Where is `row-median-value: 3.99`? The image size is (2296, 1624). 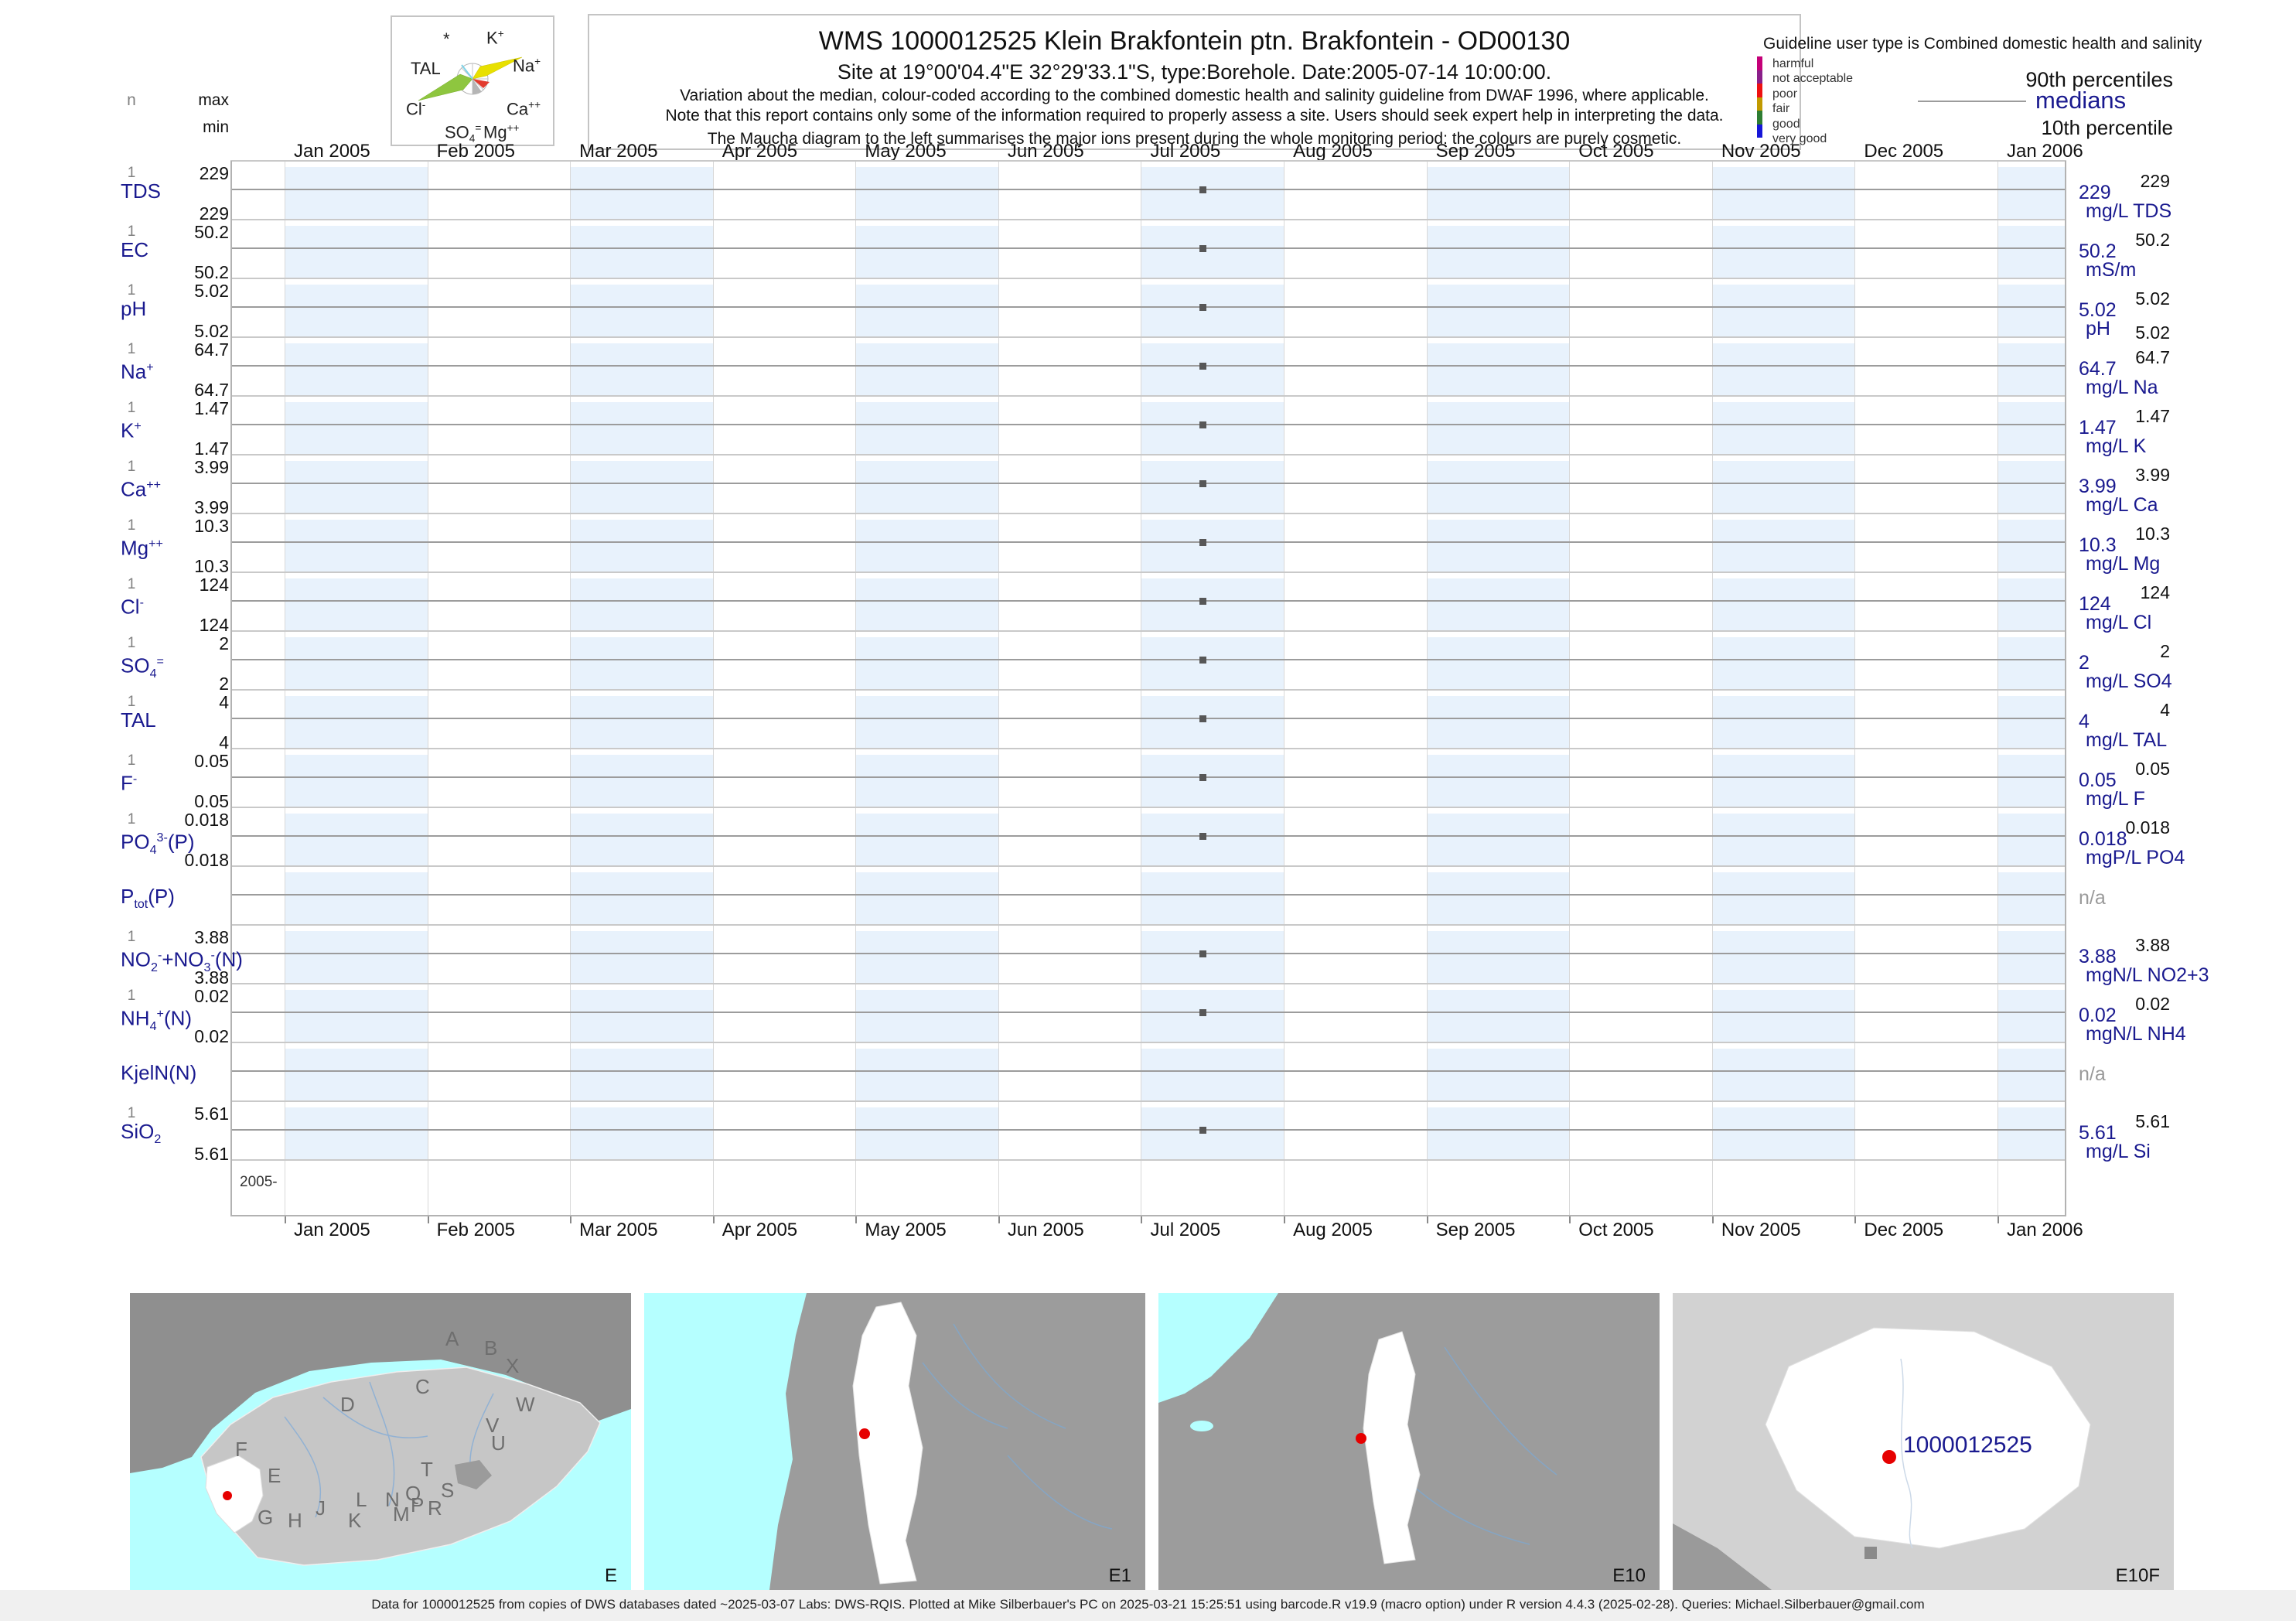
row-median-value: 3.99 is located at coordinates (2098, 486).